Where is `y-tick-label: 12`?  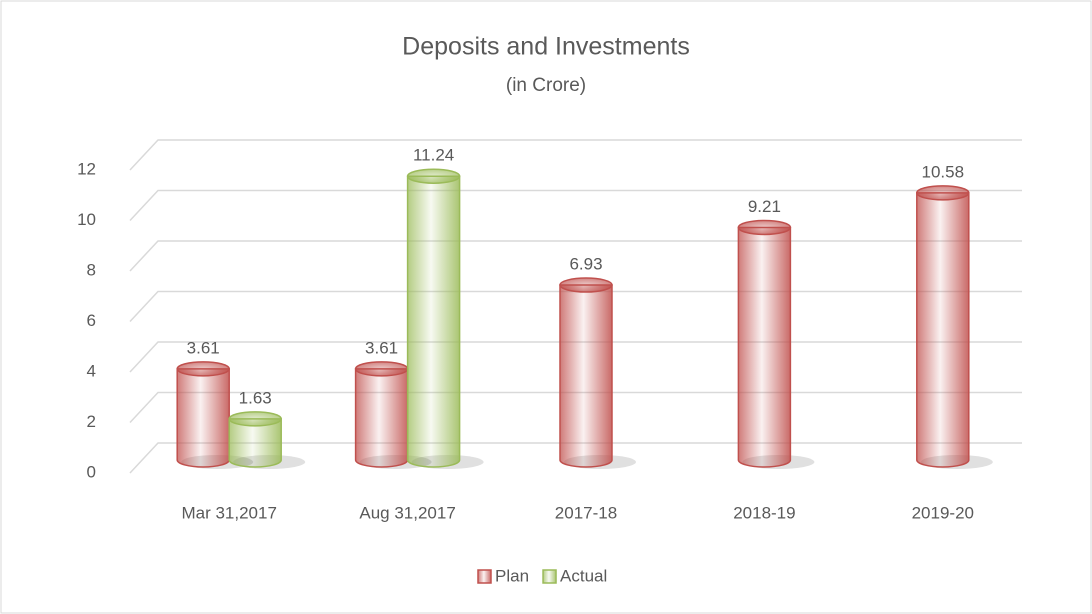 y-tick-label: 12 is located at coordinates (86, 168).